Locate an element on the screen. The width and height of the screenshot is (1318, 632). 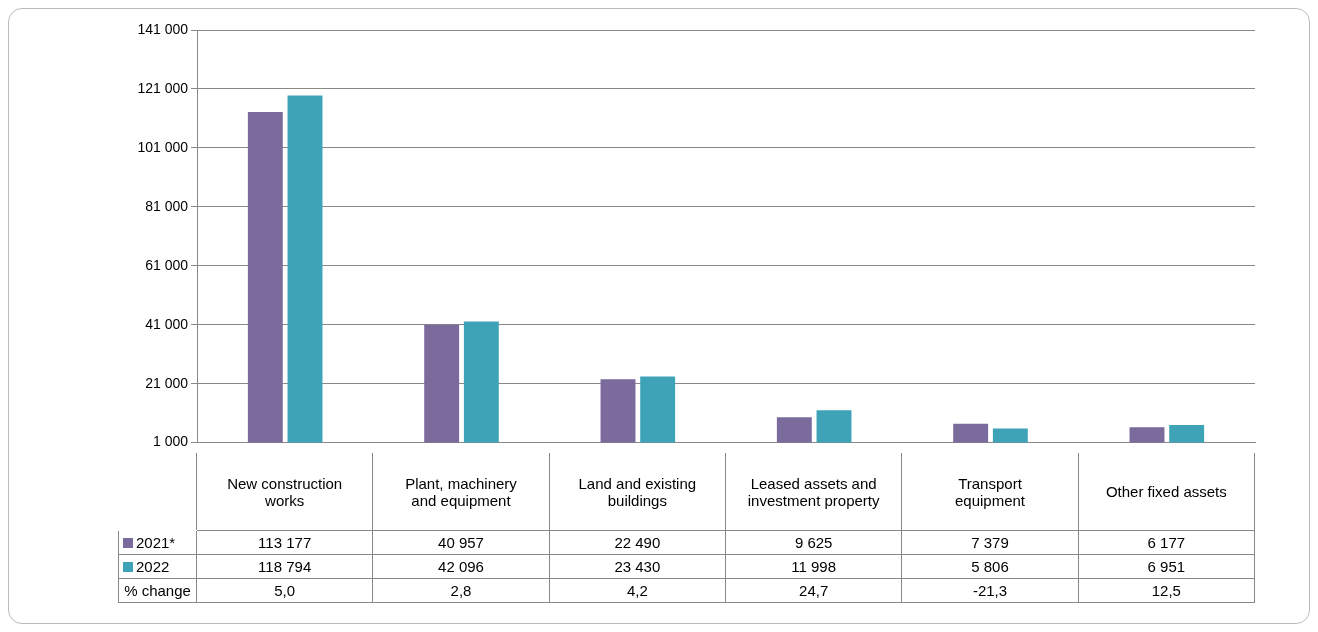
y-tick-label: 1 000 is located at coordinates (170, 441).